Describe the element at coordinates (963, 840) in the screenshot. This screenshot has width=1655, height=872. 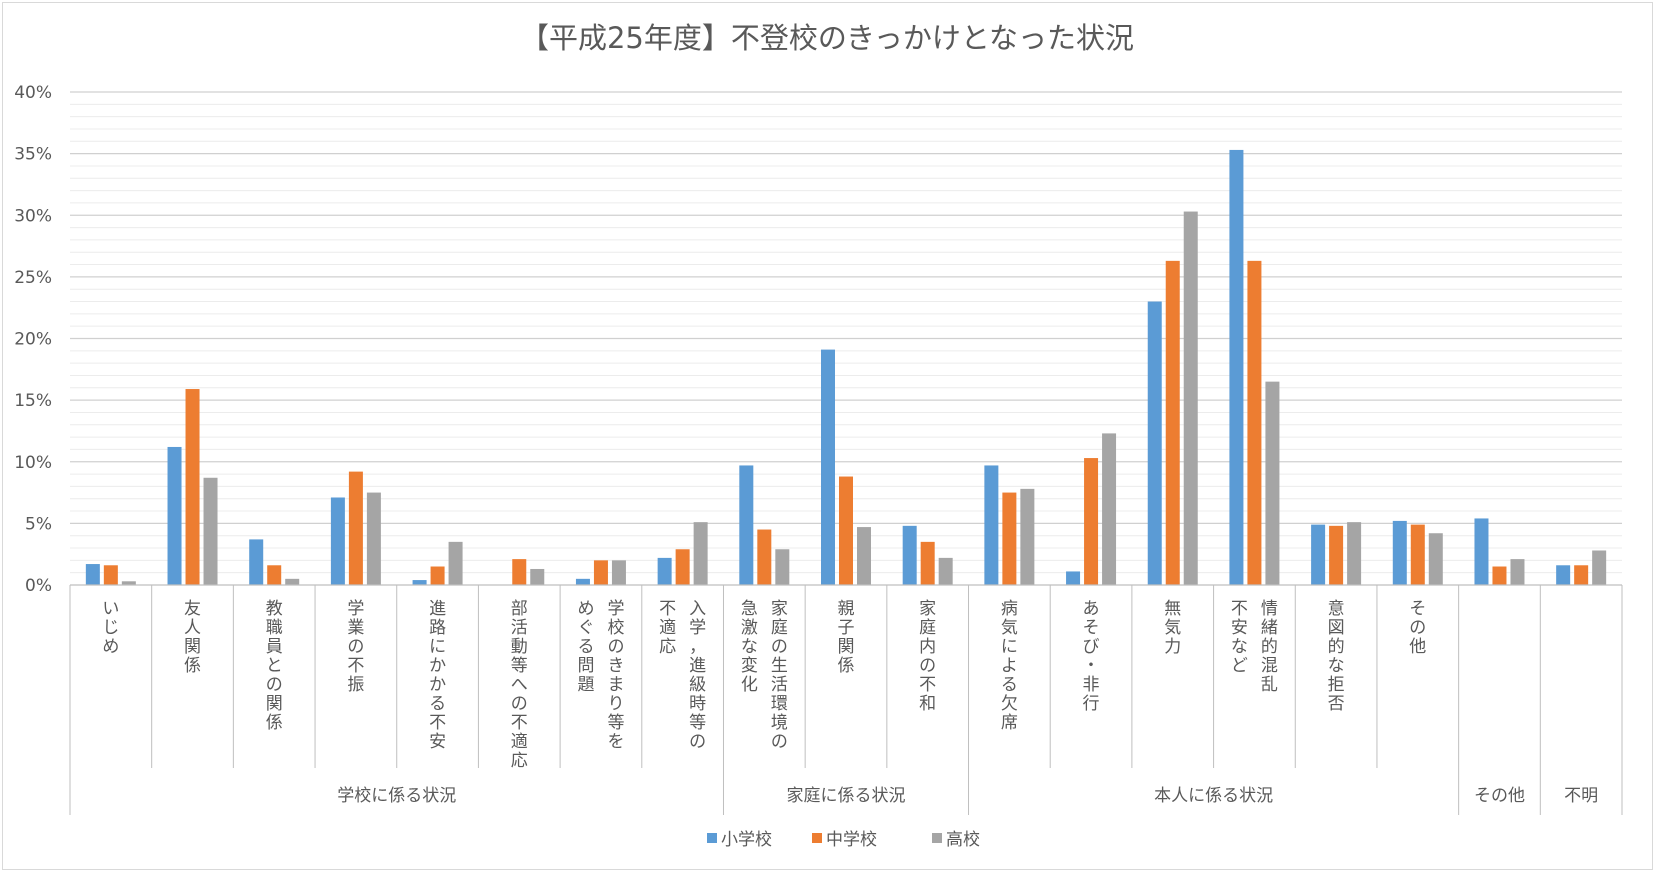
I see `legend-label: 高校` at that location.